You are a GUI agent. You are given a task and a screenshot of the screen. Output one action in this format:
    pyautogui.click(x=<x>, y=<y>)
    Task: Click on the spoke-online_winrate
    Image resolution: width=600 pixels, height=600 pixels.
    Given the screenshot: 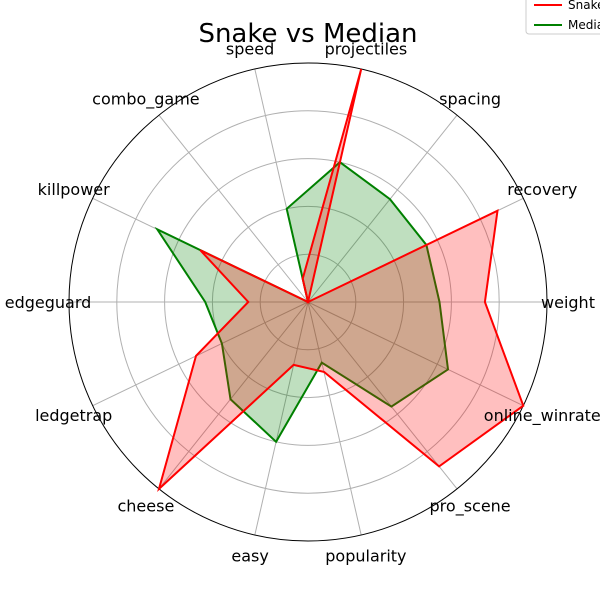 What is the action you would take?
    pyautogui.click(x=415, y=354)
    